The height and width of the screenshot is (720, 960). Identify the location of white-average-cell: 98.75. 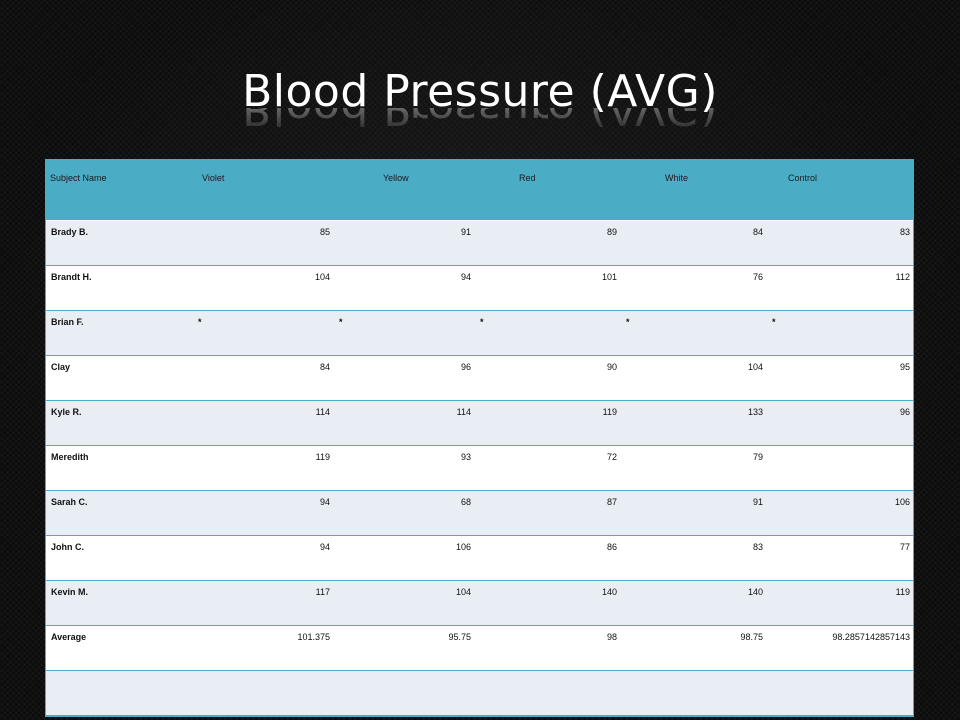
(693, 648).